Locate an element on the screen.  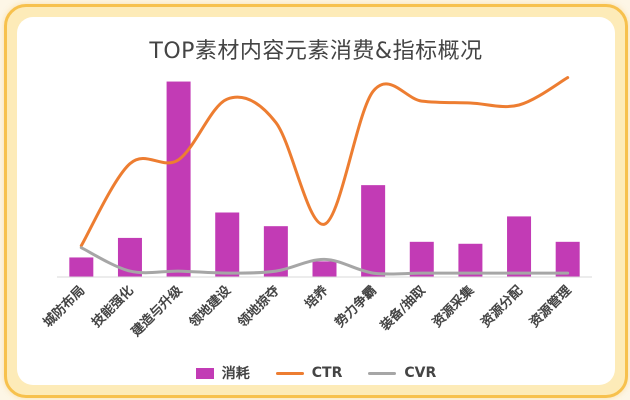
x-tick-label-2: 建造与升级 is located at coordinates (157, 311).